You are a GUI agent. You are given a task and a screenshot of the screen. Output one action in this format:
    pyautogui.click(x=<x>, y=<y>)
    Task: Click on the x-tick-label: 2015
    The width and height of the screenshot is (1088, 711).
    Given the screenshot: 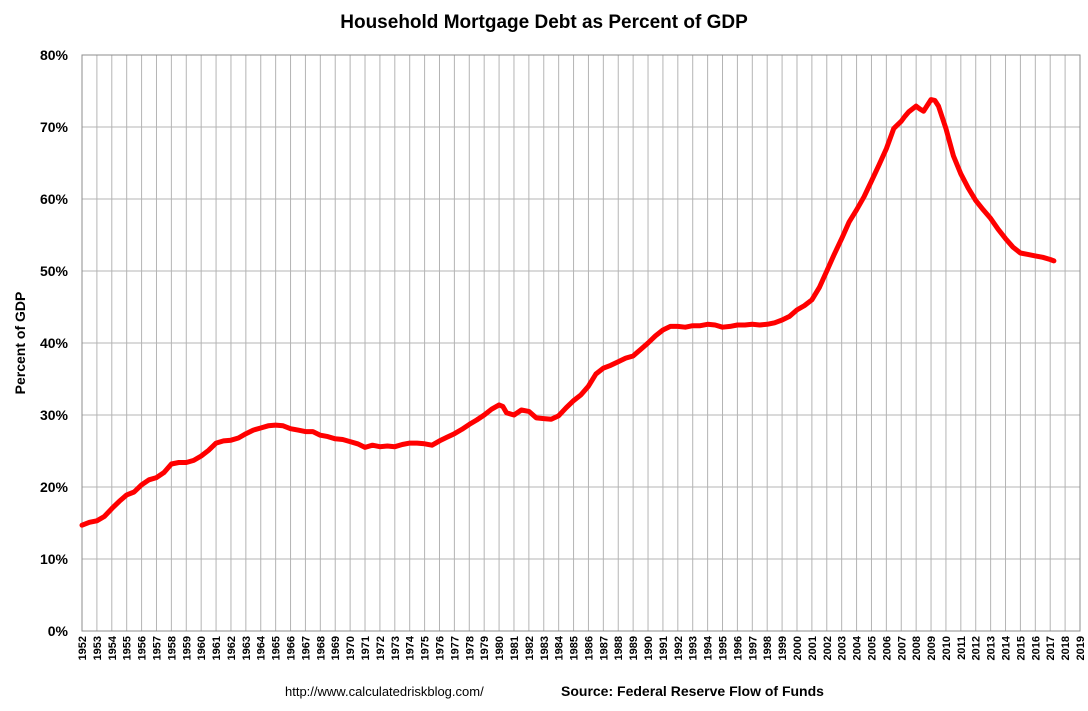 What is the action you would take?
    pyautogui.click(x=1021, y=648)
    